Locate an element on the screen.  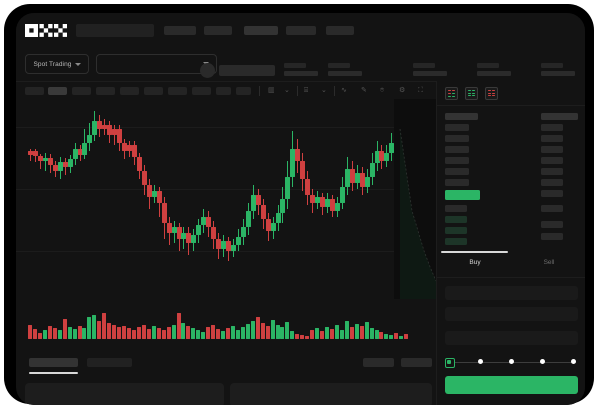
ticker-stat-label is located at coordinates (552, 65).